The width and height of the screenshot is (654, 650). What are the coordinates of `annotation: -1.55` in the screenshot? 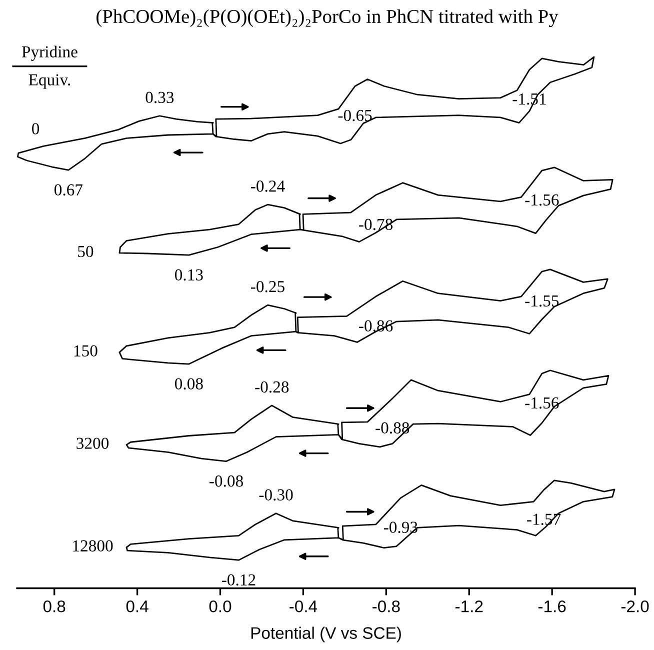 It's located at (542, 301).